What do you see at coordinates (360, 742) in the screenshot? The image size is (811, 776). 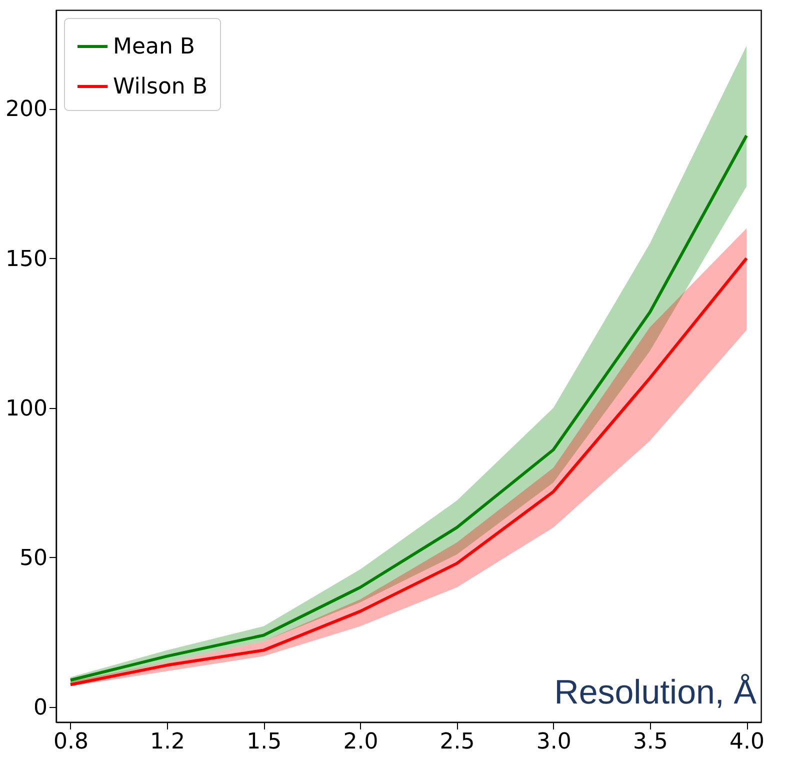 I see `x-tick-label: 2.0` at bounding box center [360, 742].